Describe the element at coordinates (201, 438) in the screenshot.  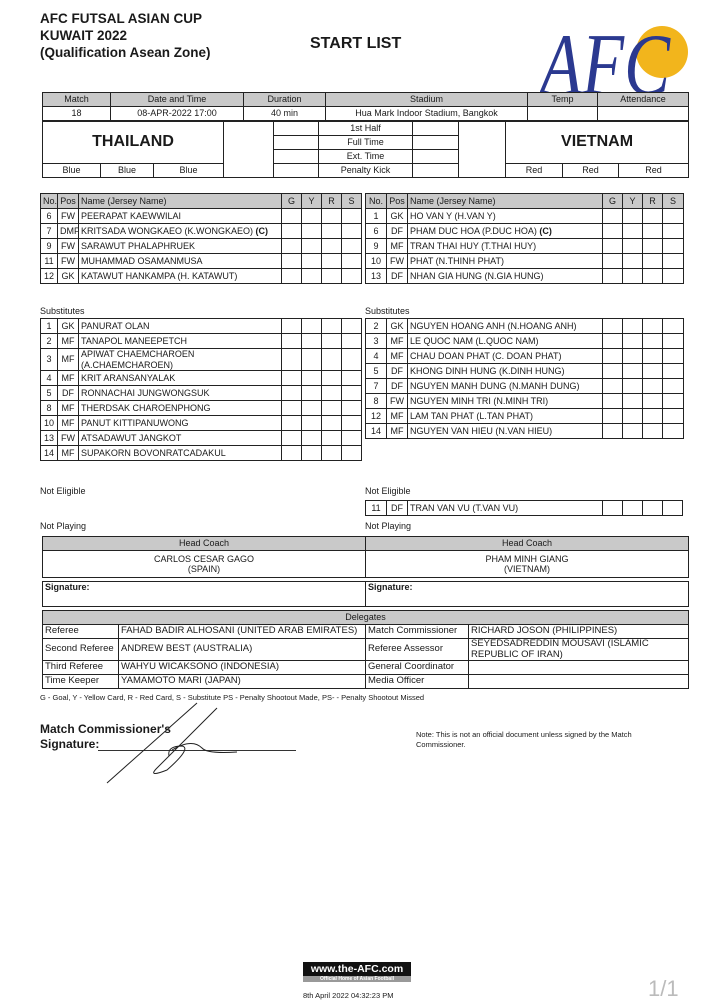
I see `player-row: 13 FW ATSADAWUT JANGKOT` at that location.